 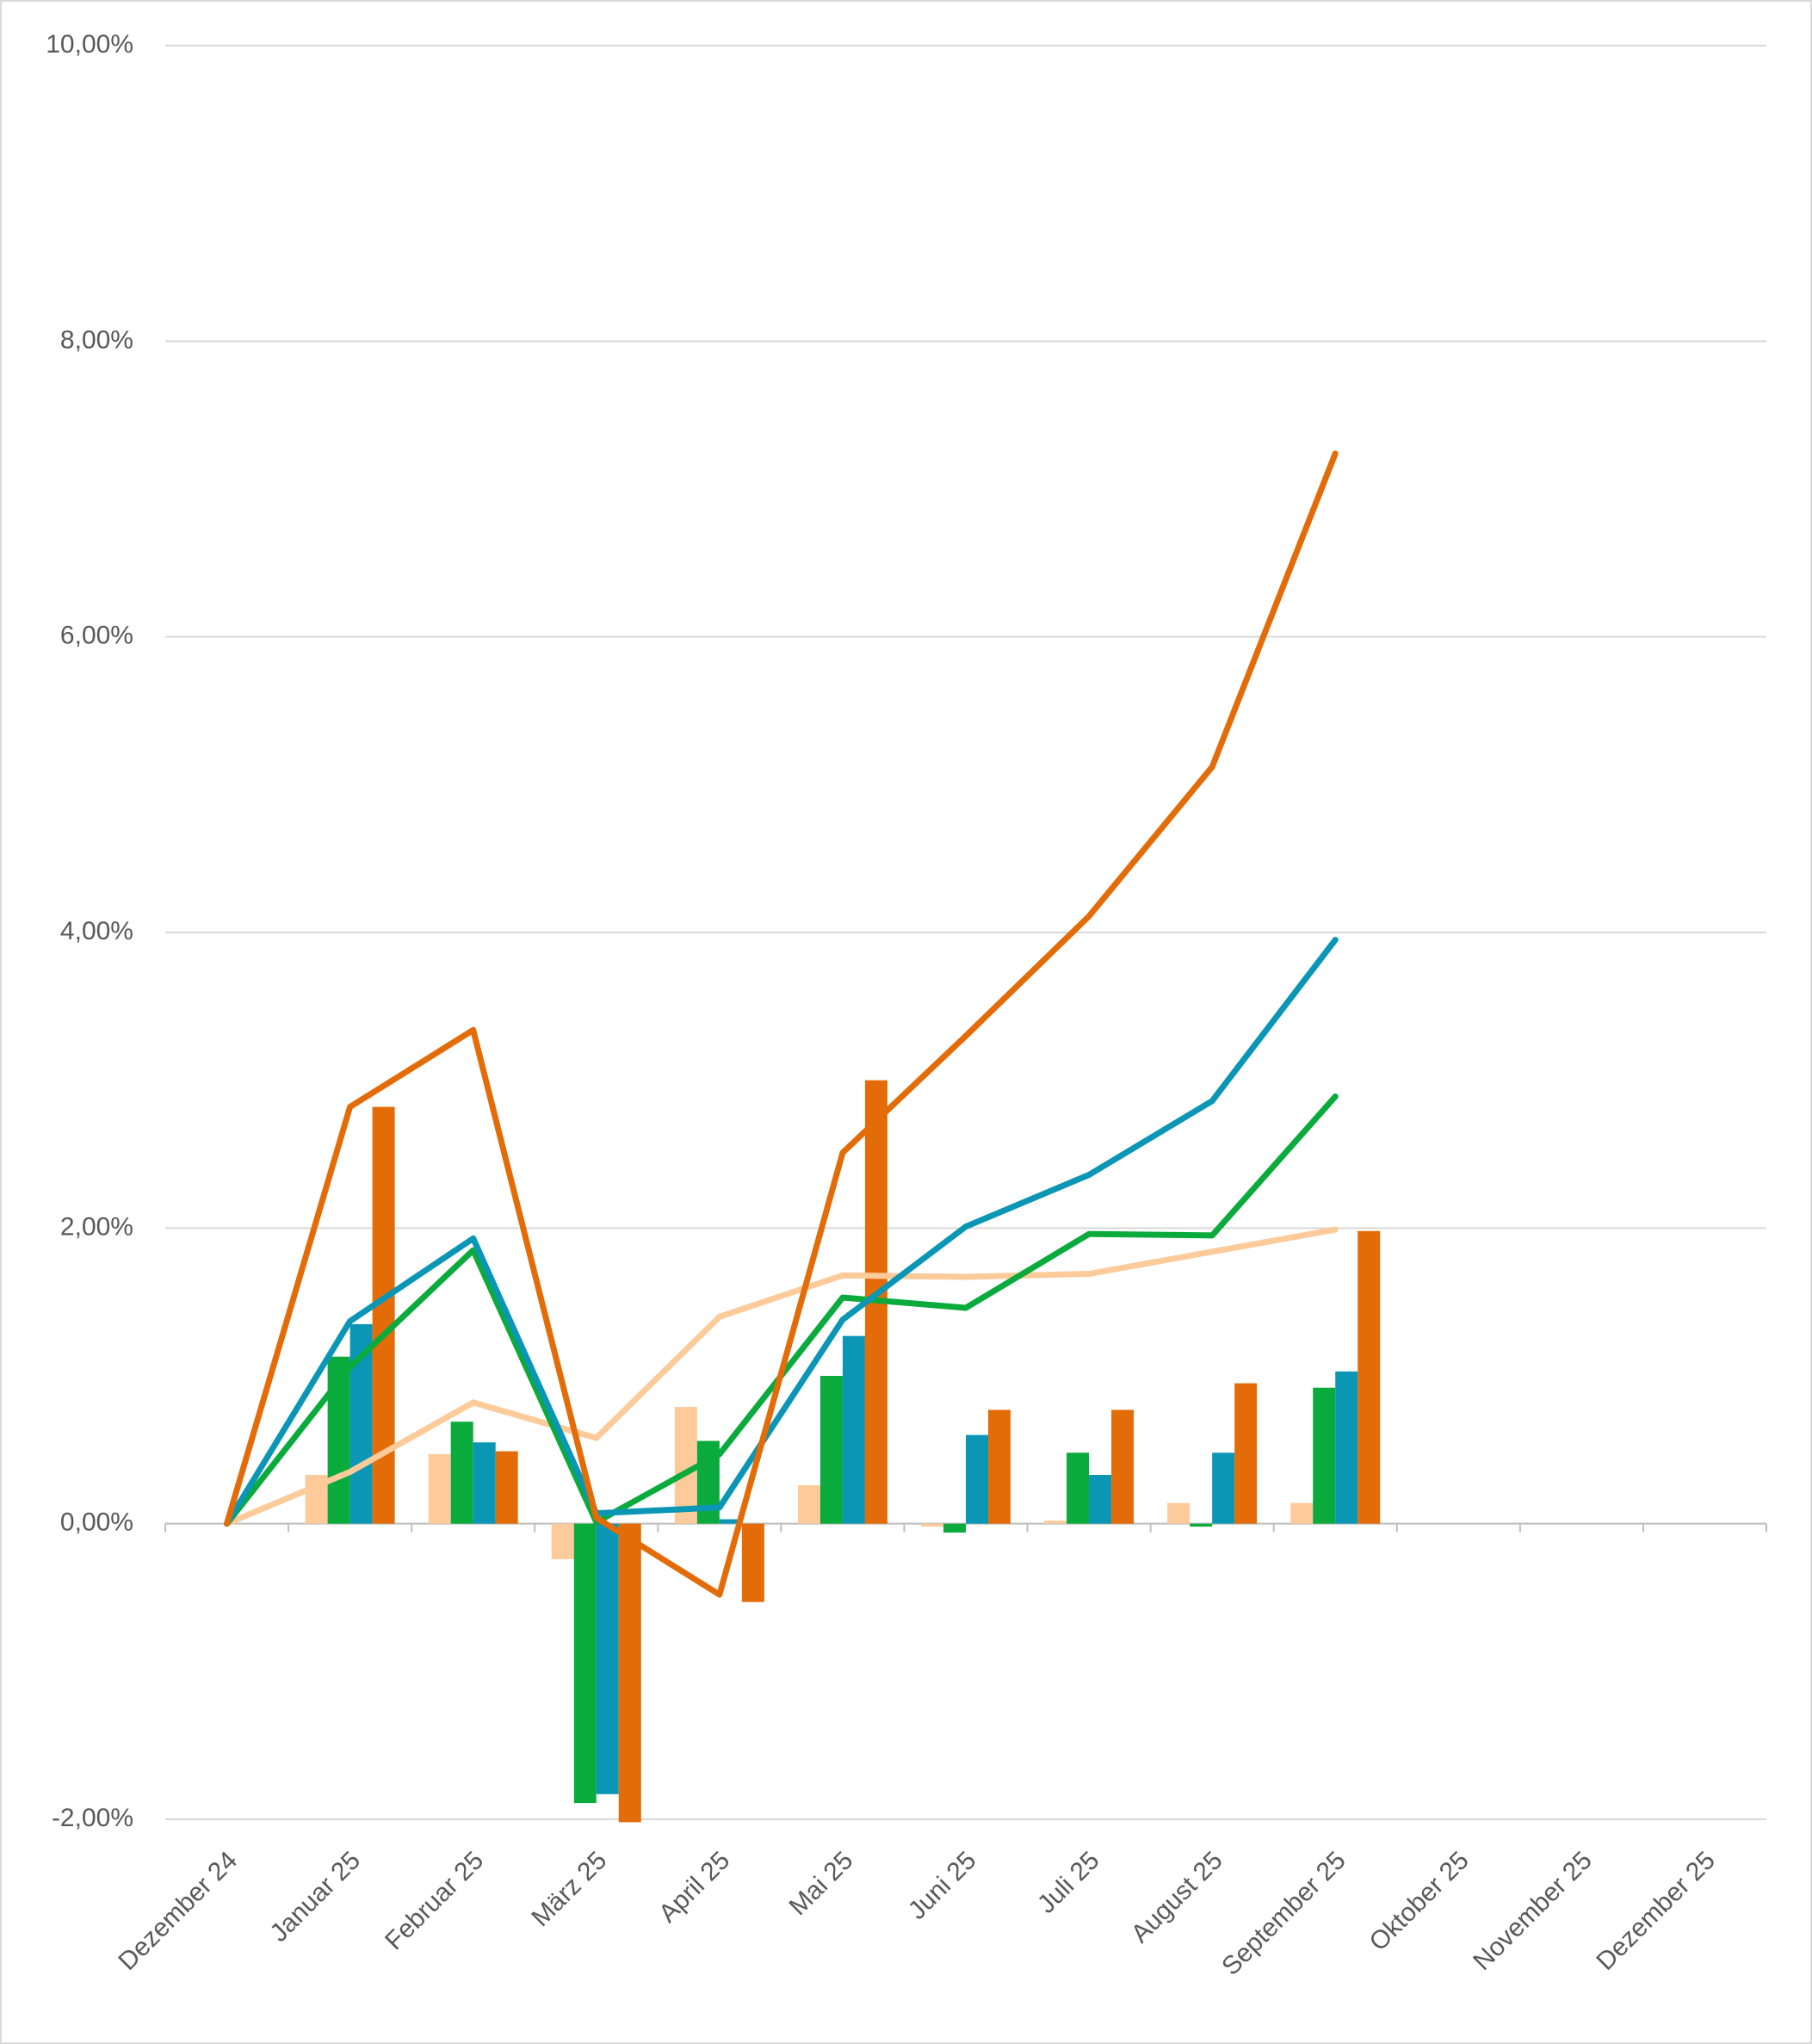 What do you see at coordinates (89, 44) in the screenshot?
I see `y-tick-label: 10,00%` at bounding box center [89, 44].